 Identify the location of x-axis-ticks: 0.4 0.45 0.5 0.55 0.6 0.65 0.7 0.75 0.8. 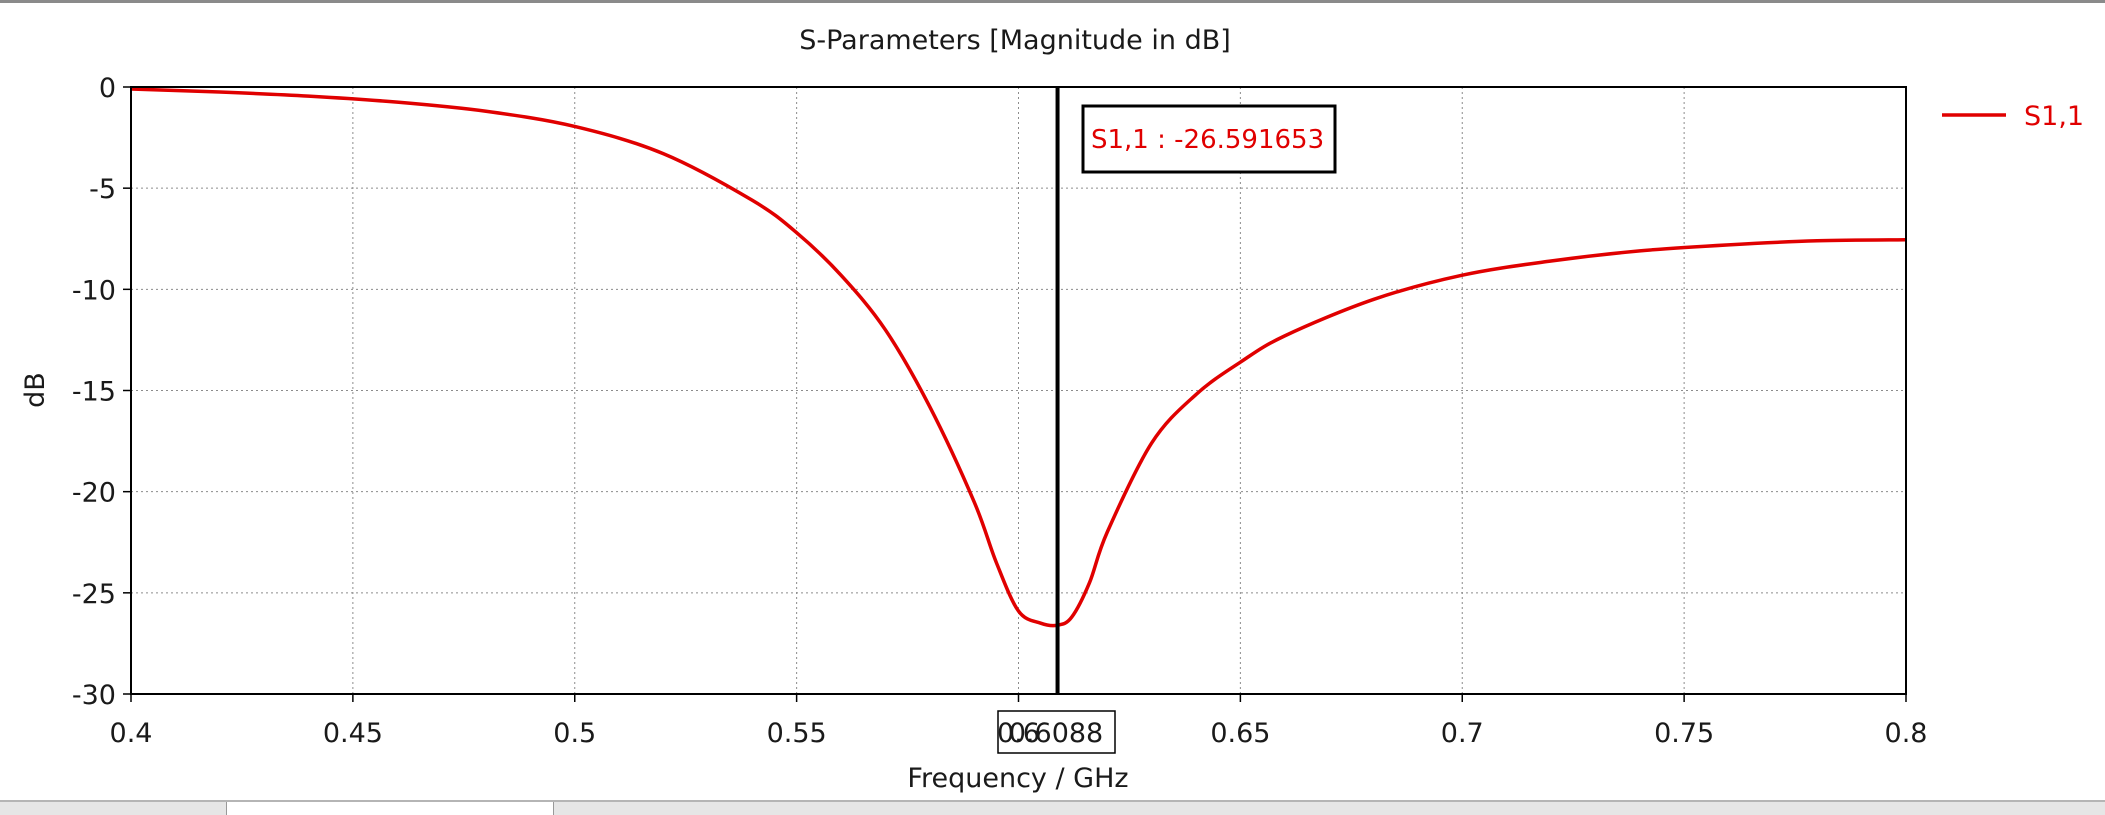
(1019, 721).